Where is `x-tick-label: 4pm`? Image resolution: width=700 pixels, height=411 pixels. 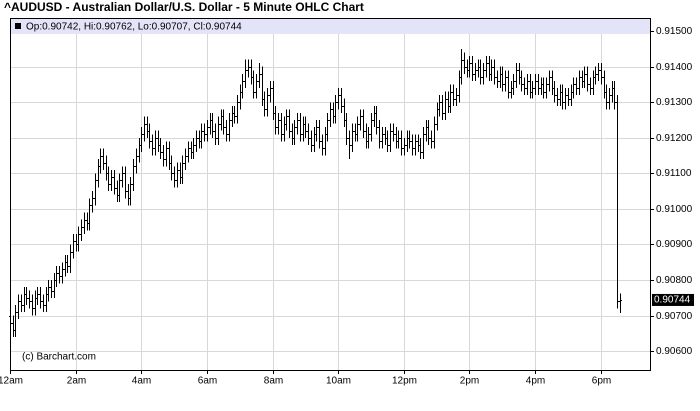
x-tick-label: 4pm is located at coordinates (535, 381).